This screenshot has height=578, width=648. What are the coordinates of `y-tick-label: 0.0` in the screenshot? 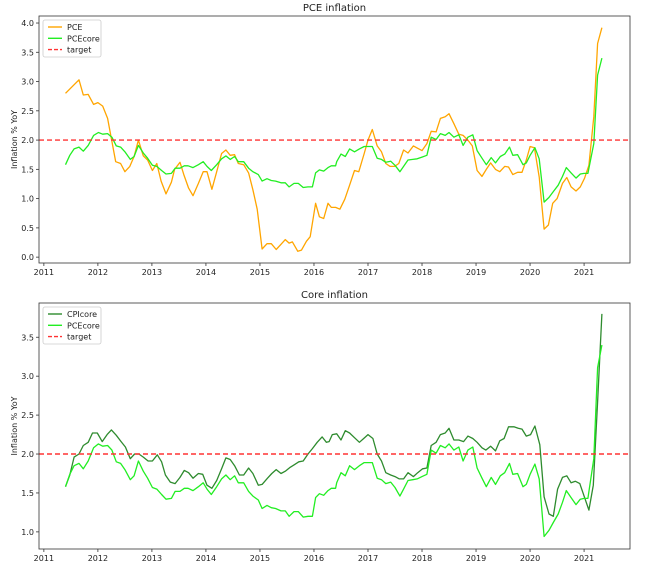 It's located at (27, 257).